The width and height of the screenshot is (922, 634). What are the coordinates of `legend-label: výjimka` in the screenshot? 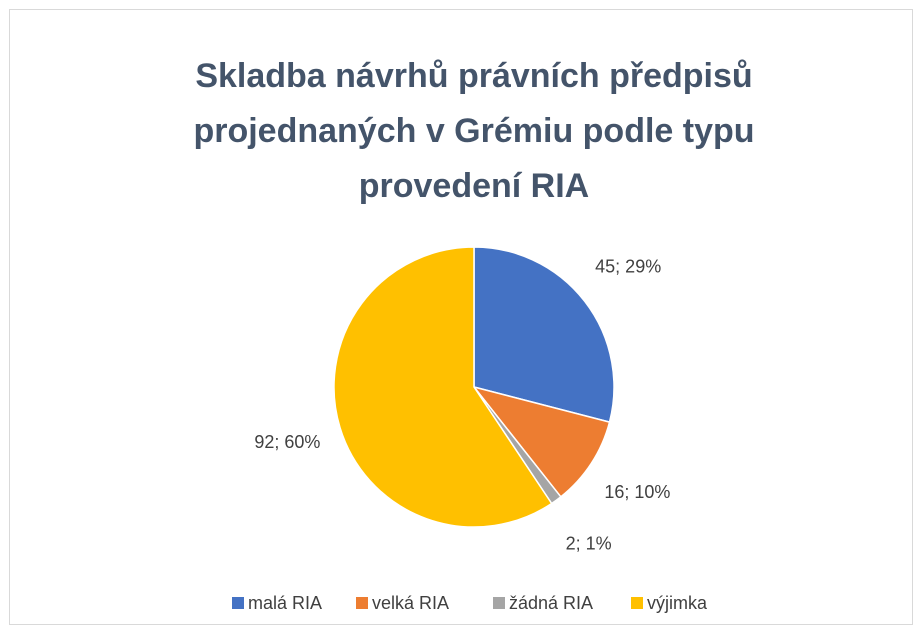 It's located at (677, 603).